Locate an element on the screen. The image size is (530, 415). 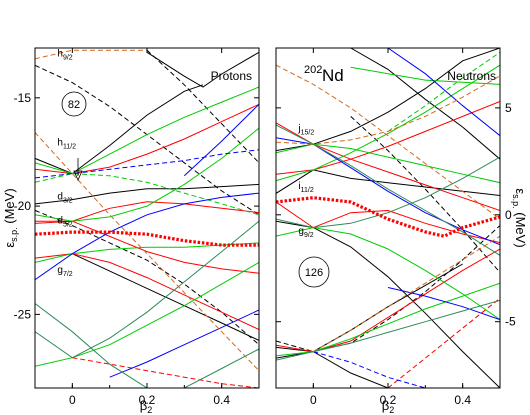
right-x-tick-label-0: 0 is located at coordinates (313, 400).